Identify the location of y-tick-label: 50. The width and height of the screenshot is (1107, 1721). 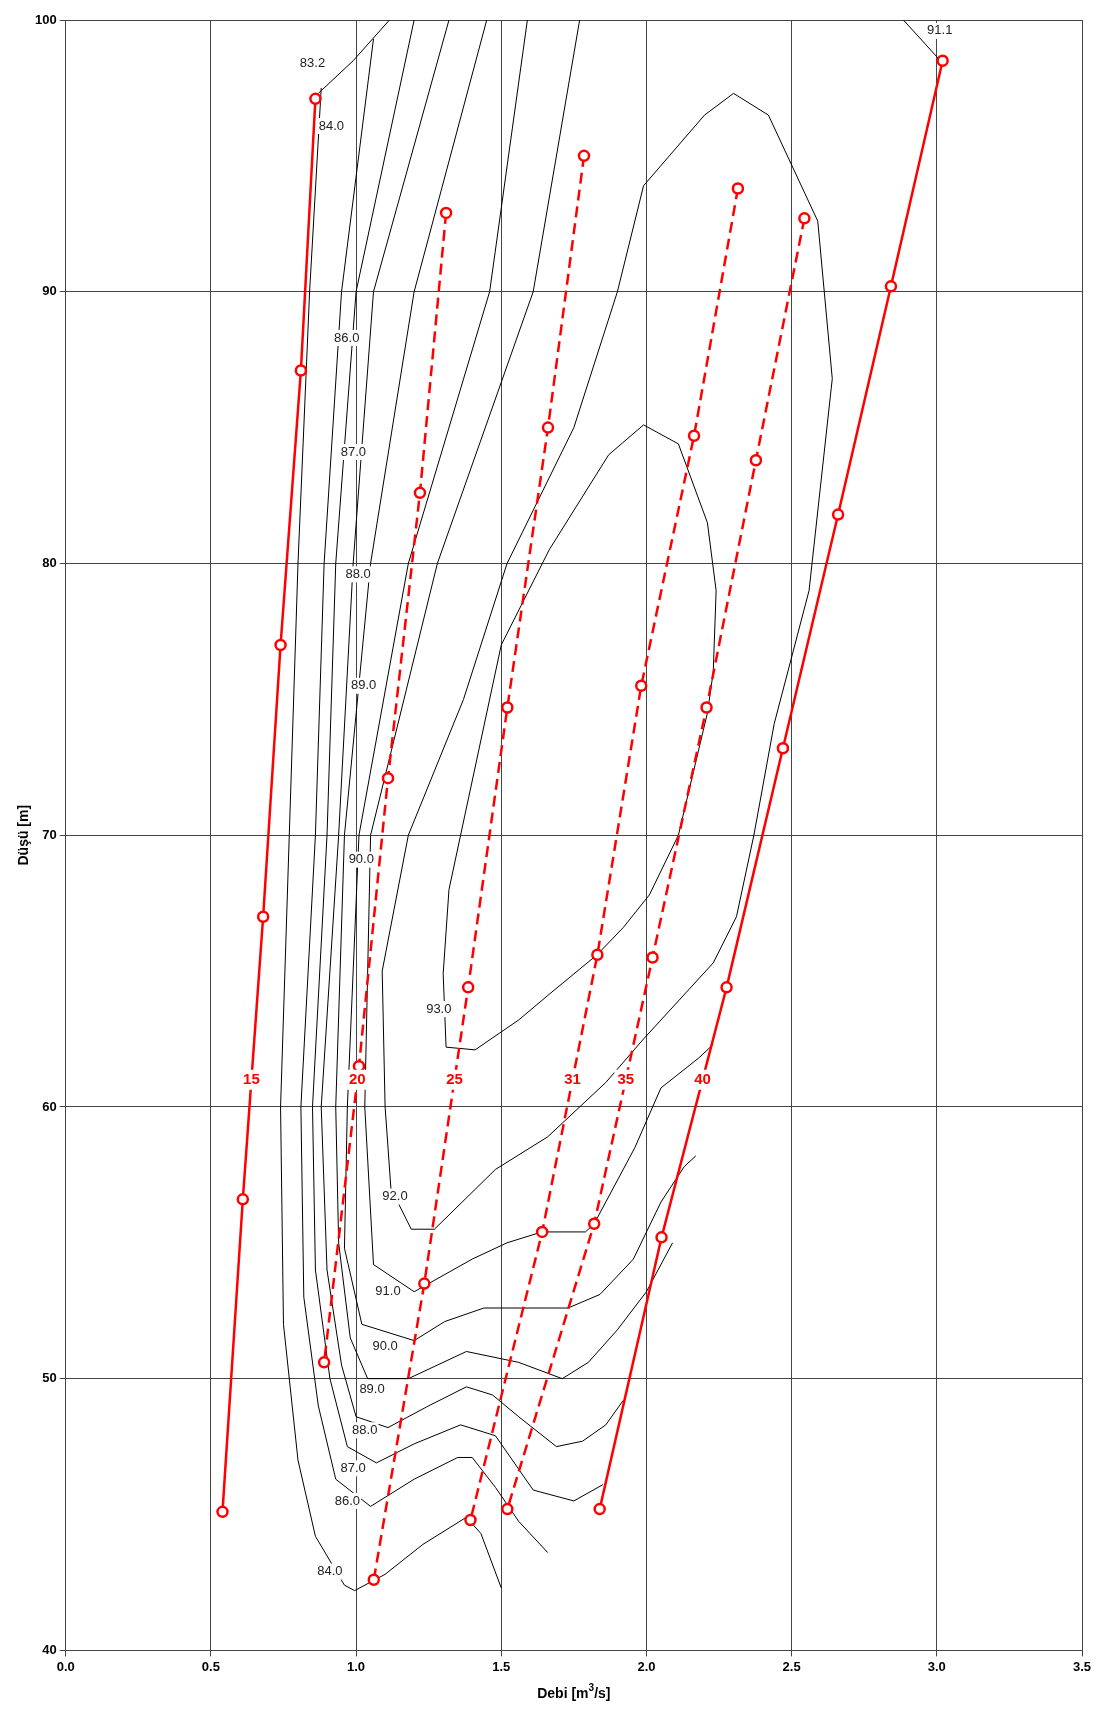
(49, 1378).